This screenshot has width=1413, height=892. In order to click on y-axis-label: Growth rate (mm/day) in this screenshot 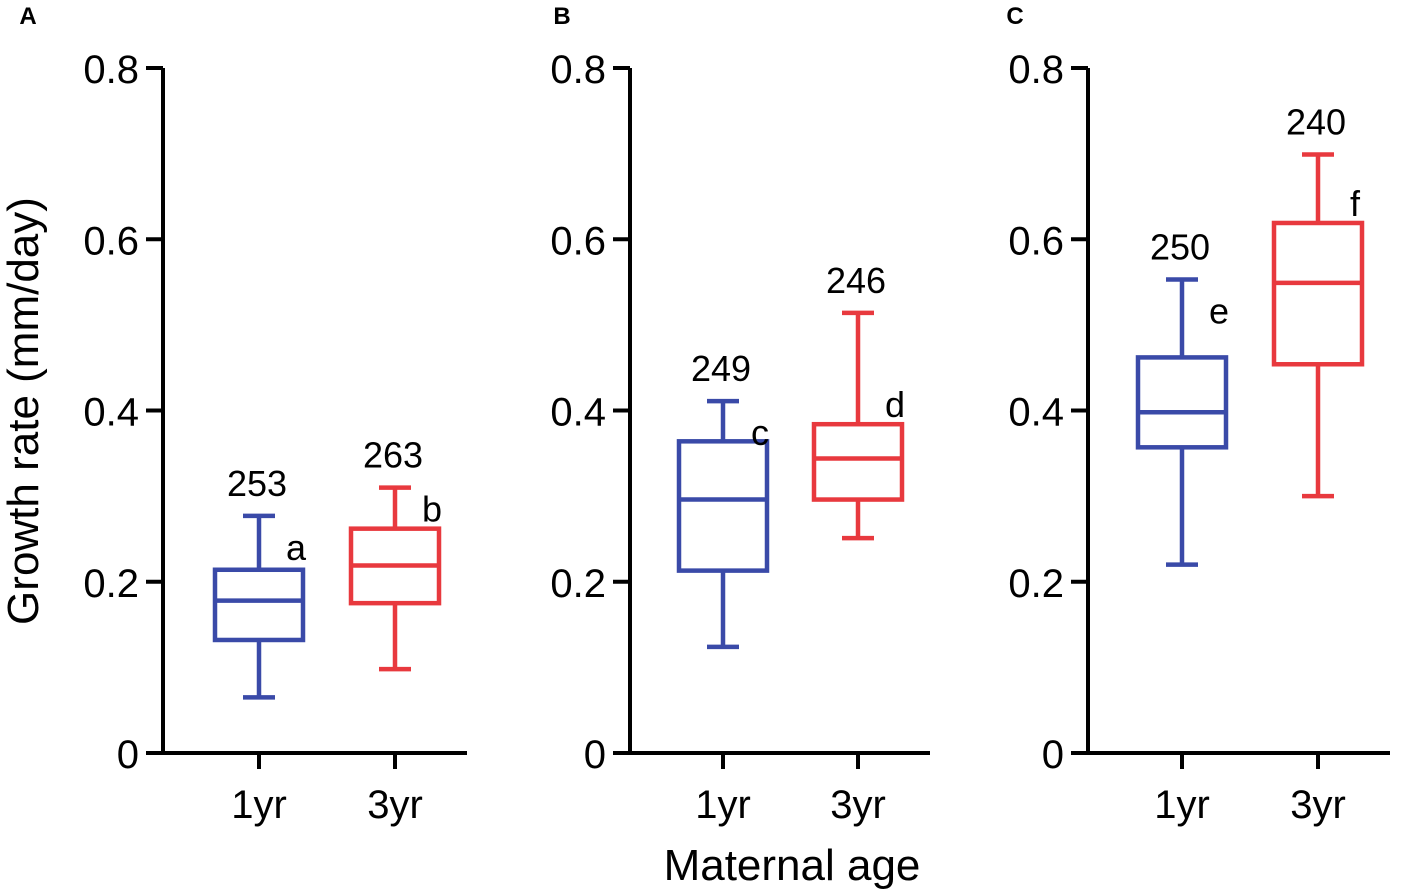, I will do `click(24, 411)`.